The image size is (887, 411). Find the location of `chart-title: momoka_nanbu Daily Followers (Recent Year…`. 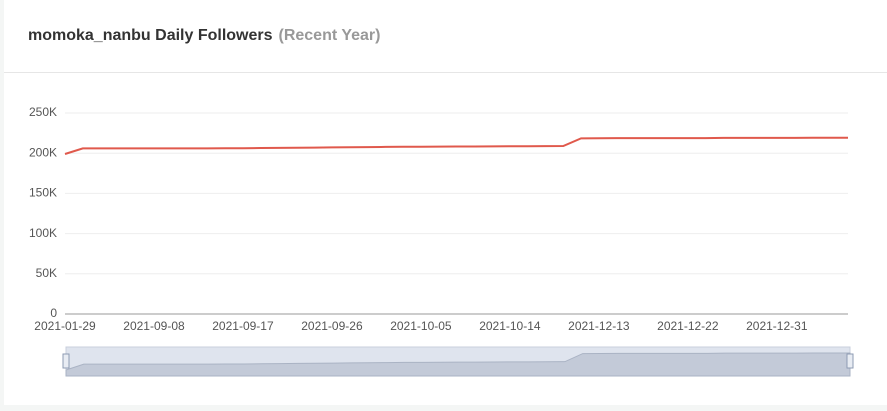

chart-title: momoka_nanbu Daily Followers (Recent Year… is located at coordinates (204, 36).